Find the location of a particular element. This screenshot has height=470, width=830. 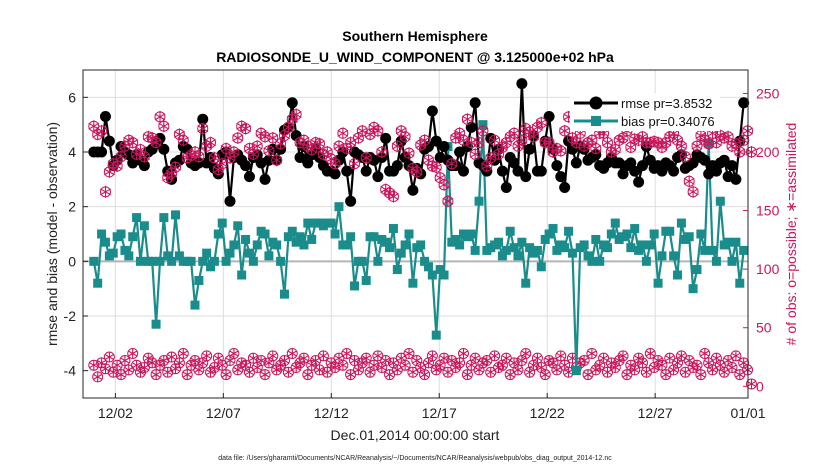

x-tick-label: 12/12 is located at coordinates (331, 413).